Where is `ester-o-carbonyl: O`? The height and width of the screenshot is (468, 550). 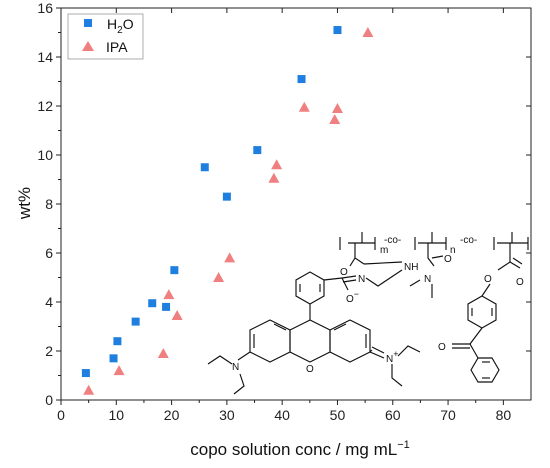 ester-o-carbonyl: O is located at coordinates (520, 282).